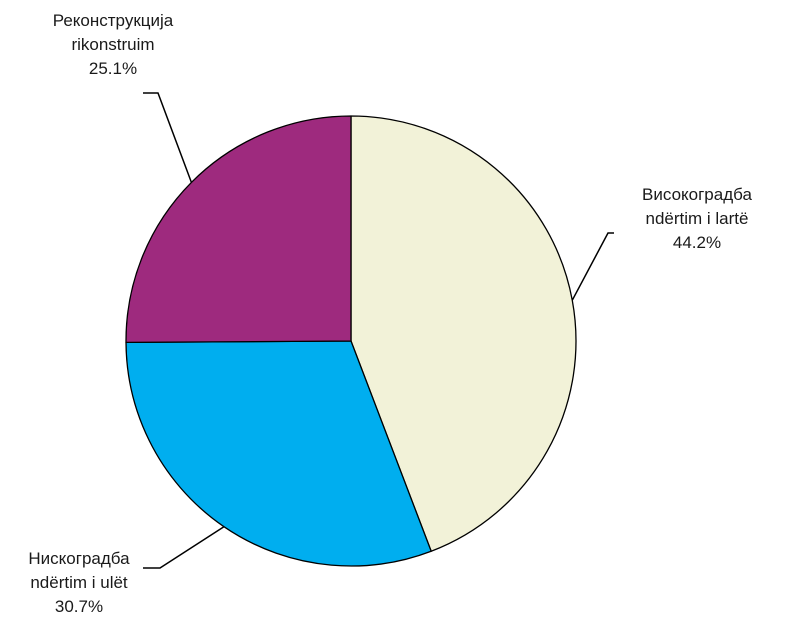 This screenshot has width=792, height=627. I want to click on slice-label-line2: ndërtim i lartë, so click(697, 218).